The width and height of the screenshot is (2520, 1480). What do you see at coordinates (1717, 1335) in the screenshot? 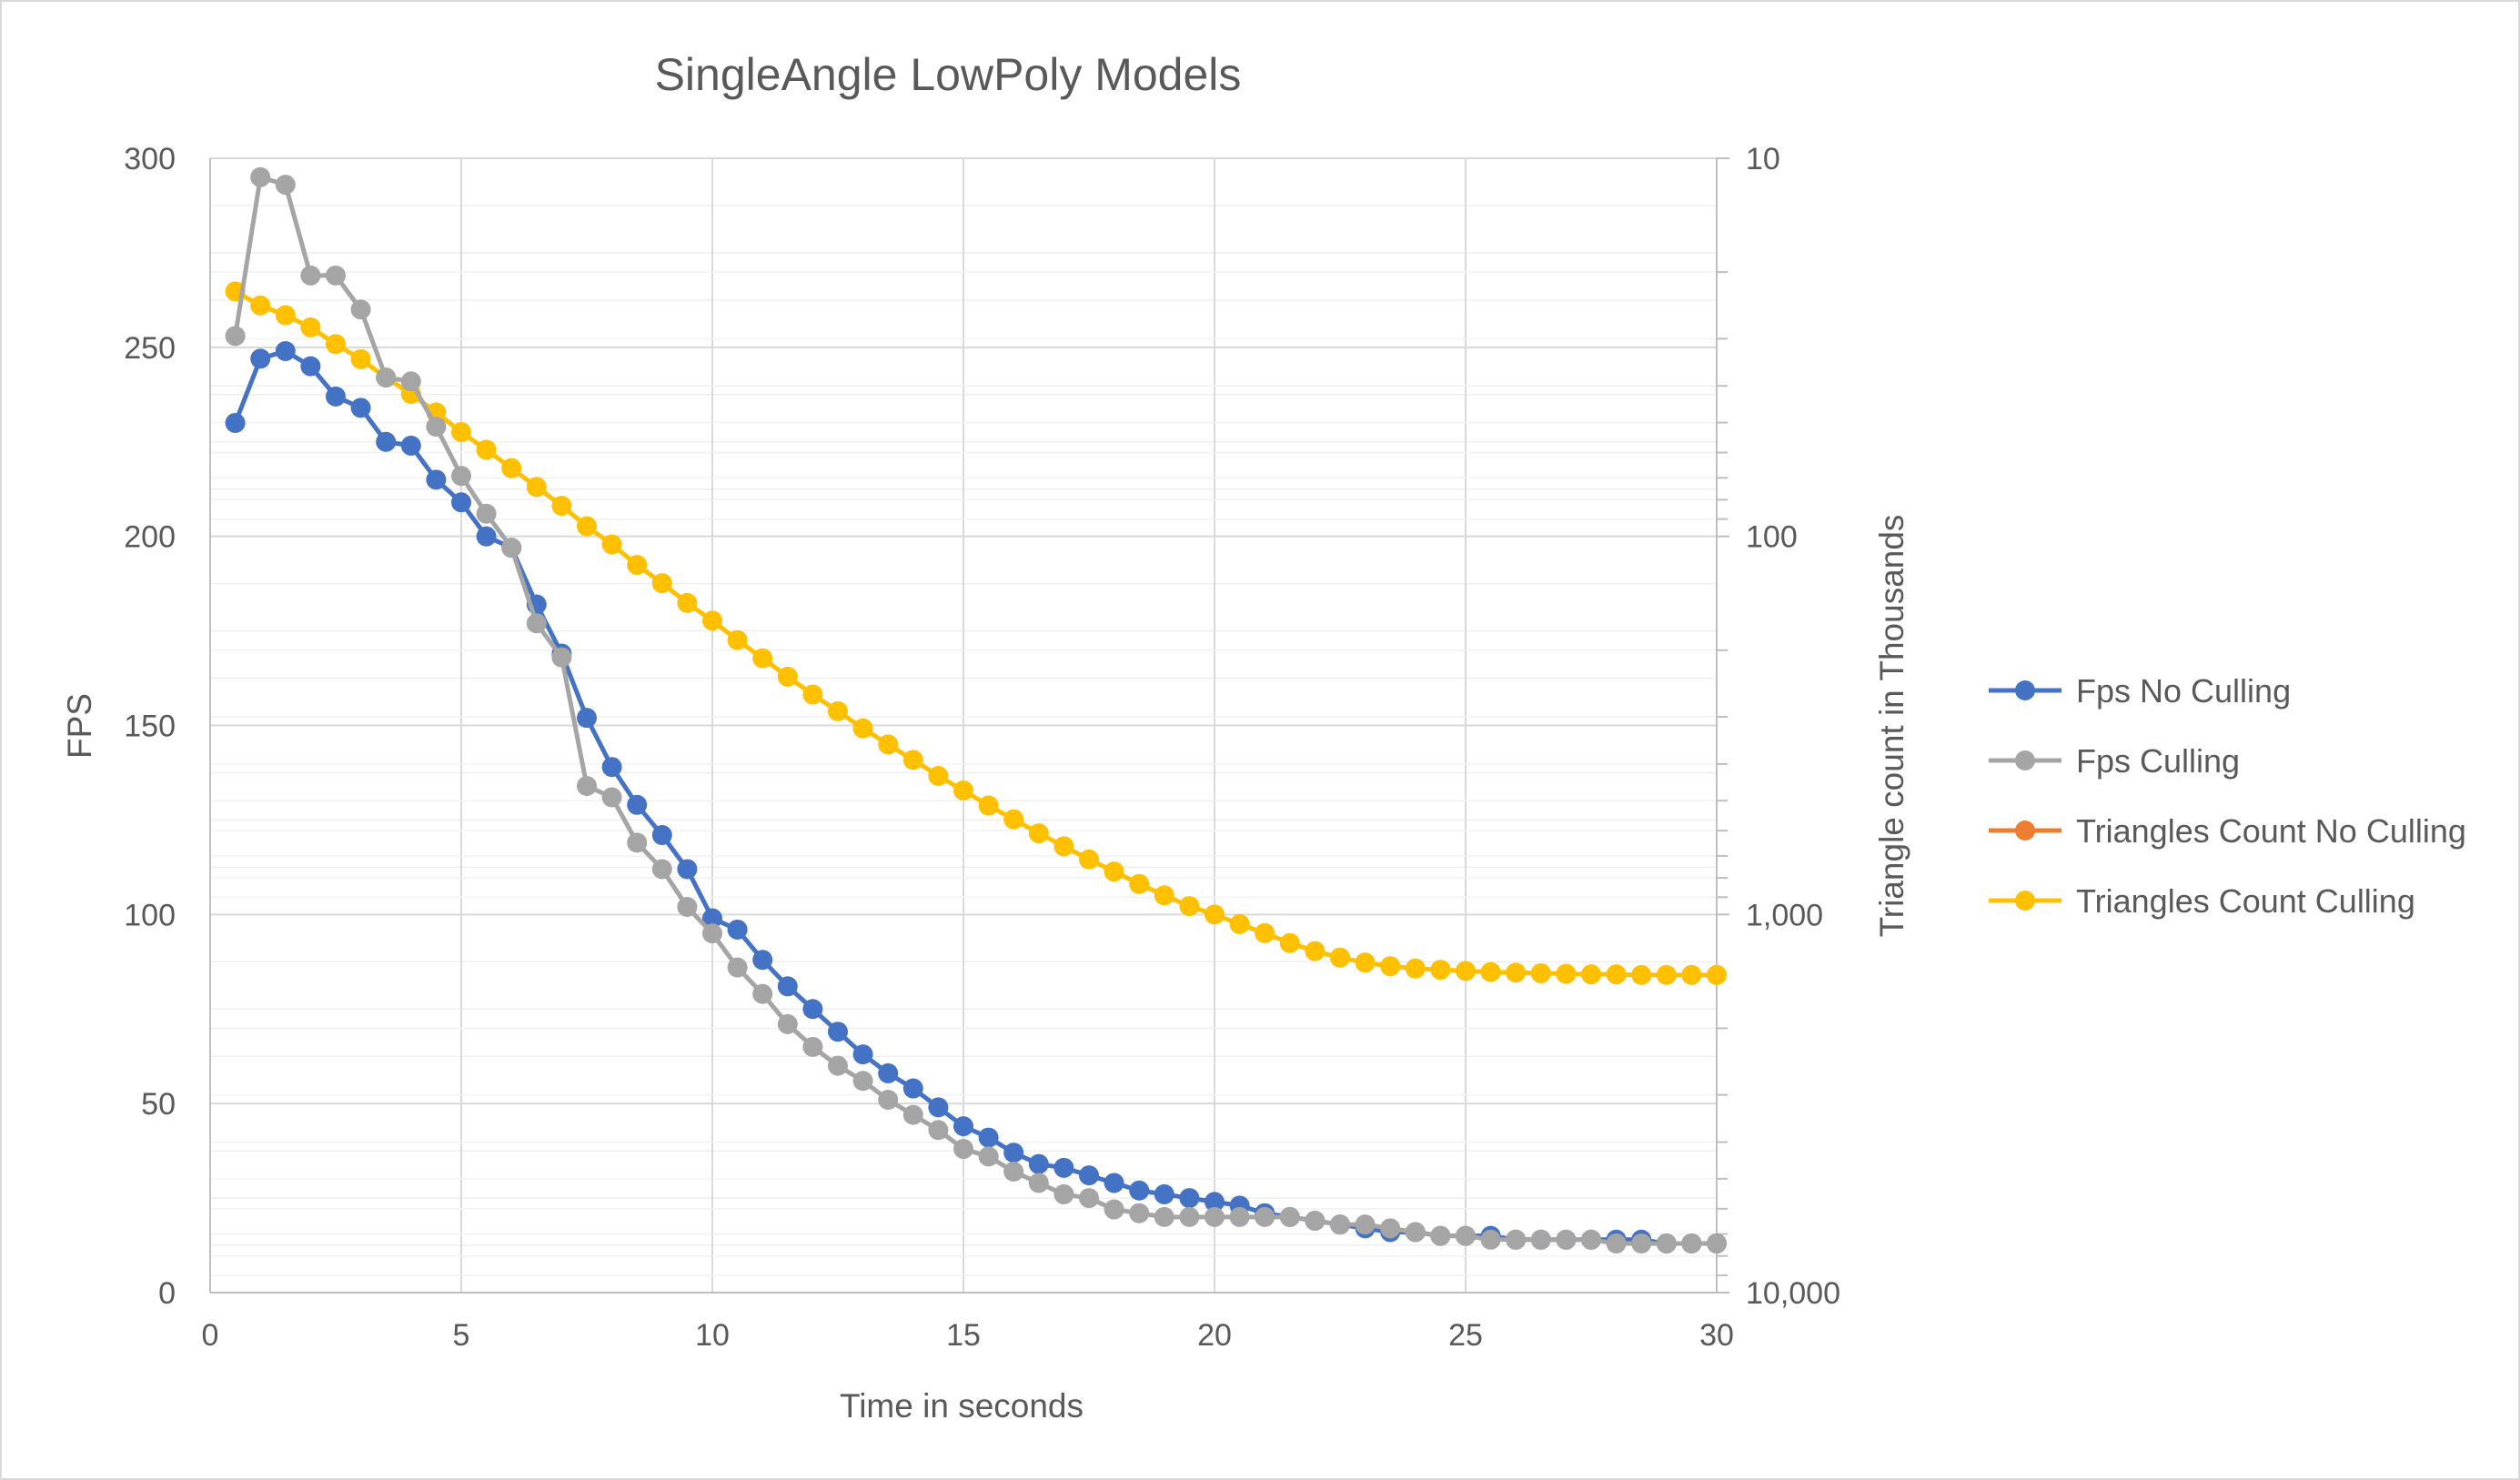
I see `x-tick-label: 30` at bounding box center [1717, 1335].